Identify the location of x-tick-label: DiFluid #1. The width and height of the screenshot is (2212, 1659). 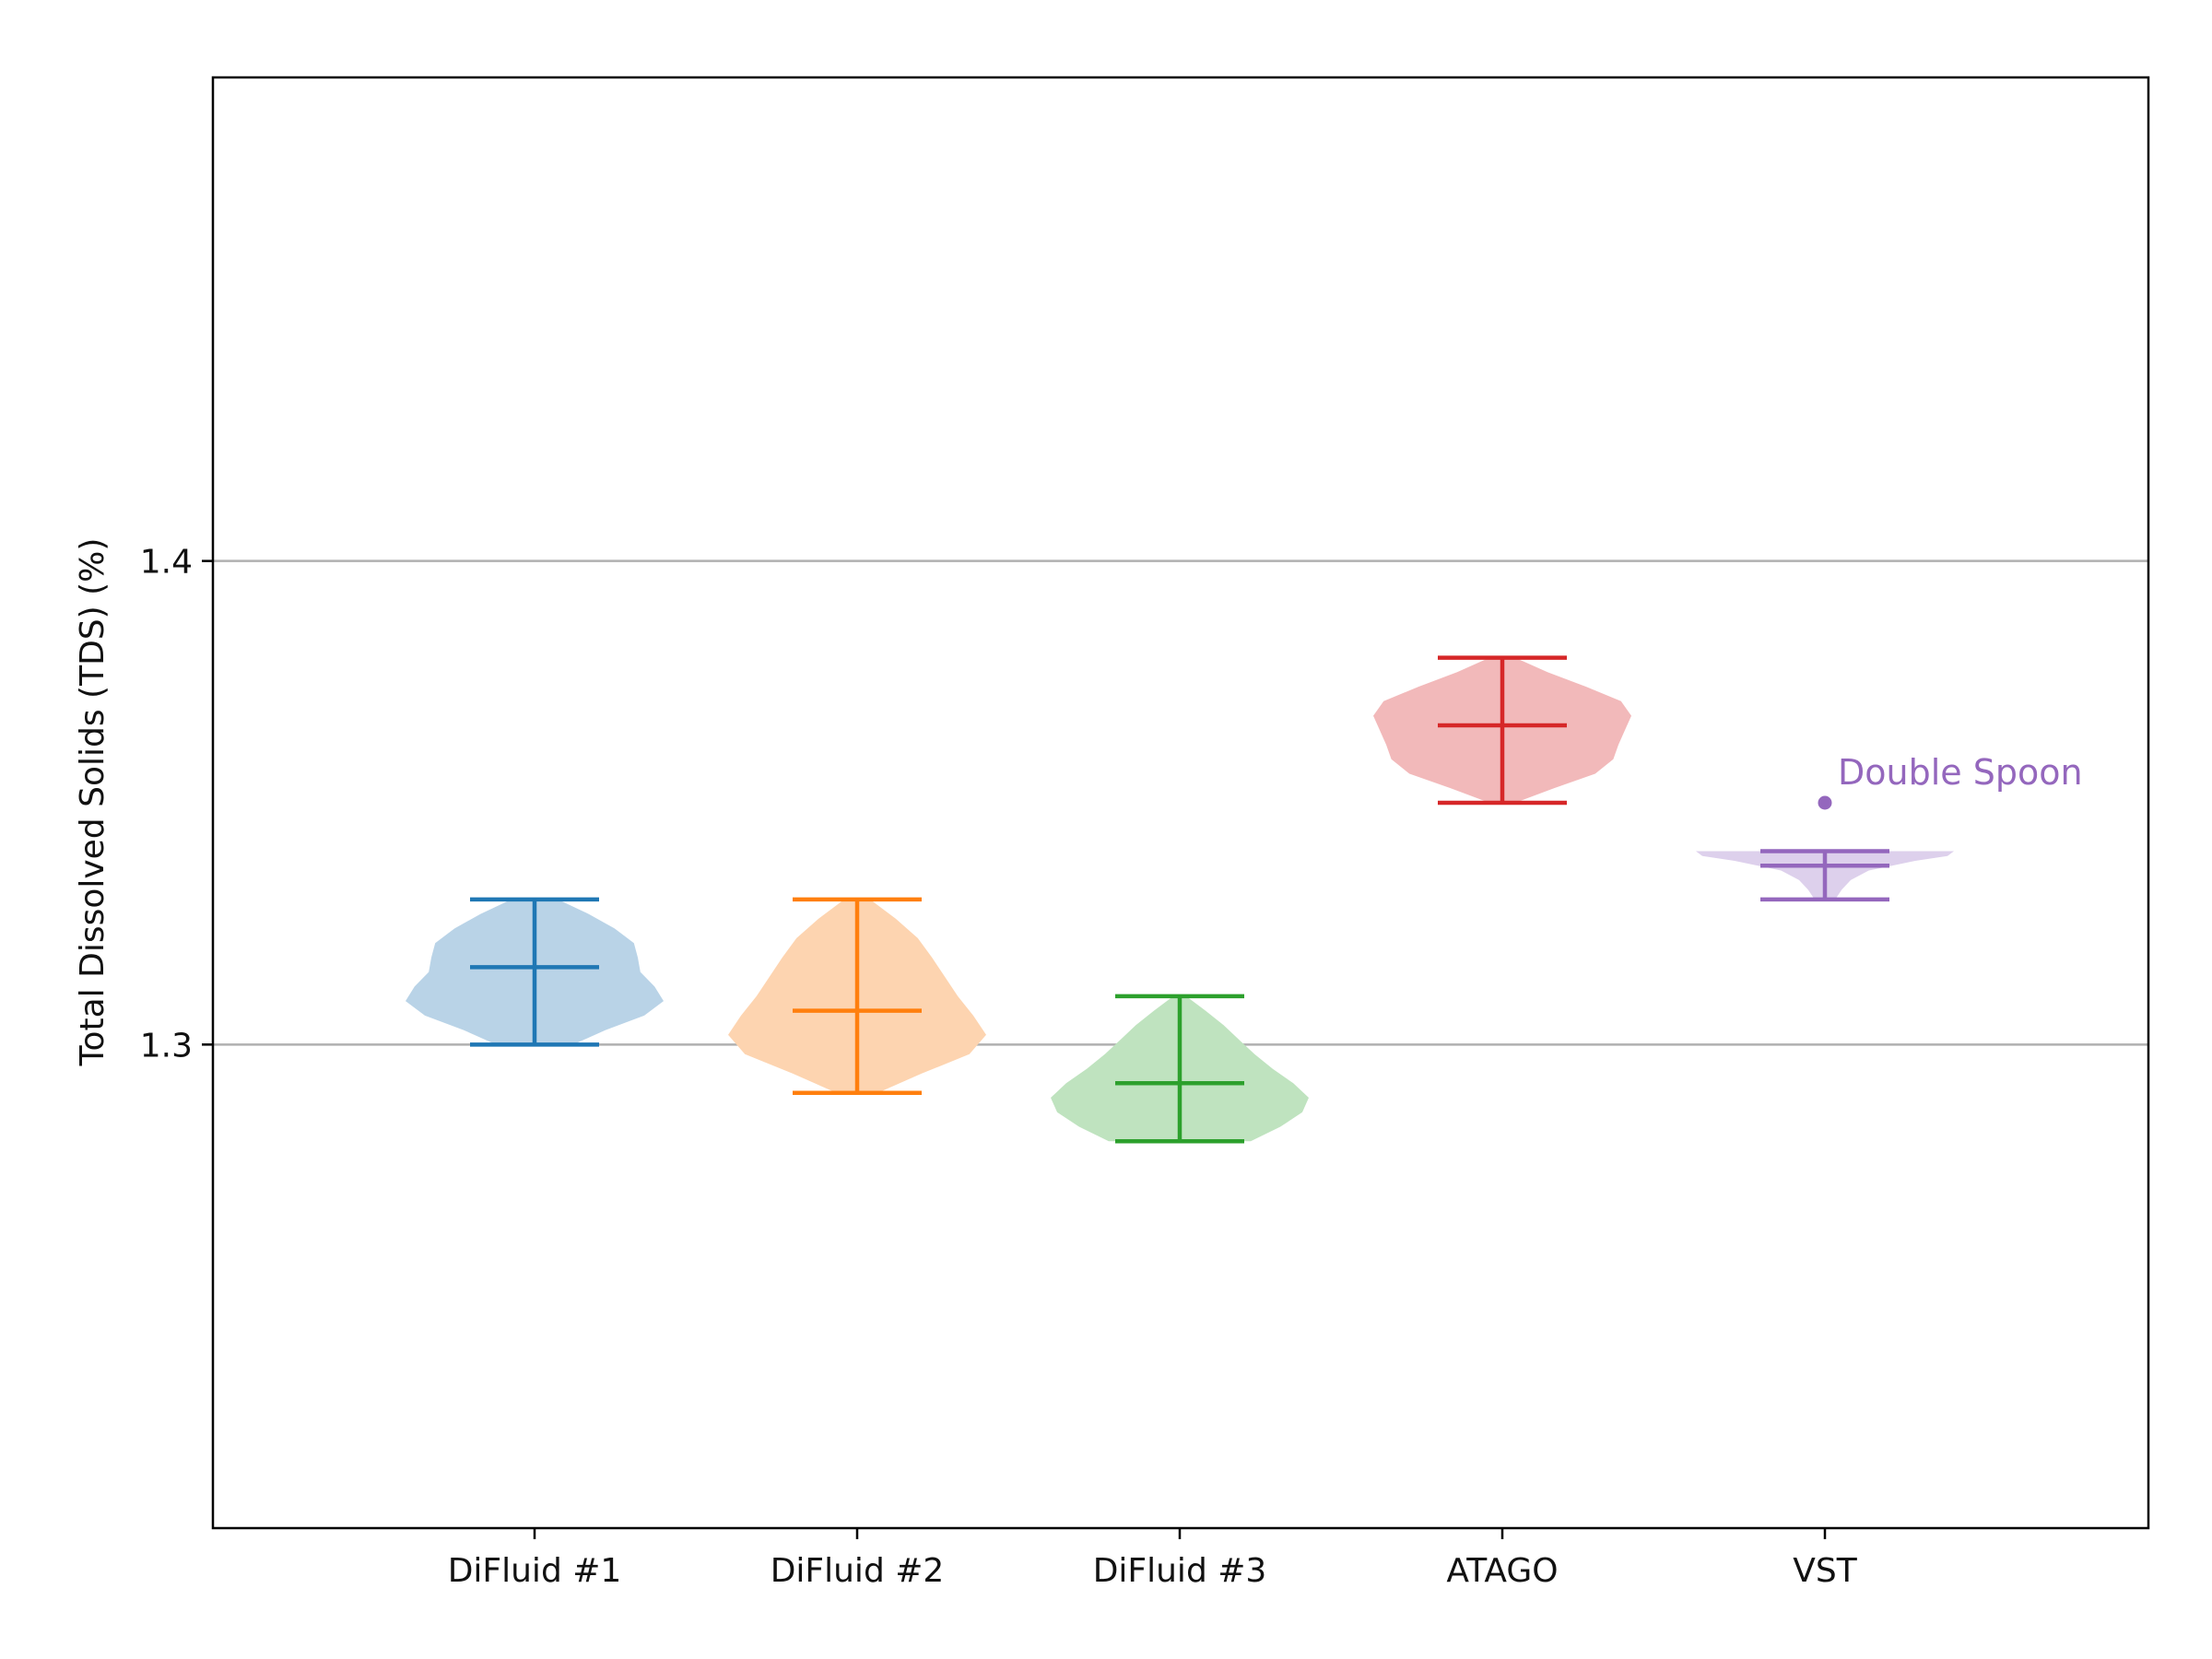
(535, 1571).